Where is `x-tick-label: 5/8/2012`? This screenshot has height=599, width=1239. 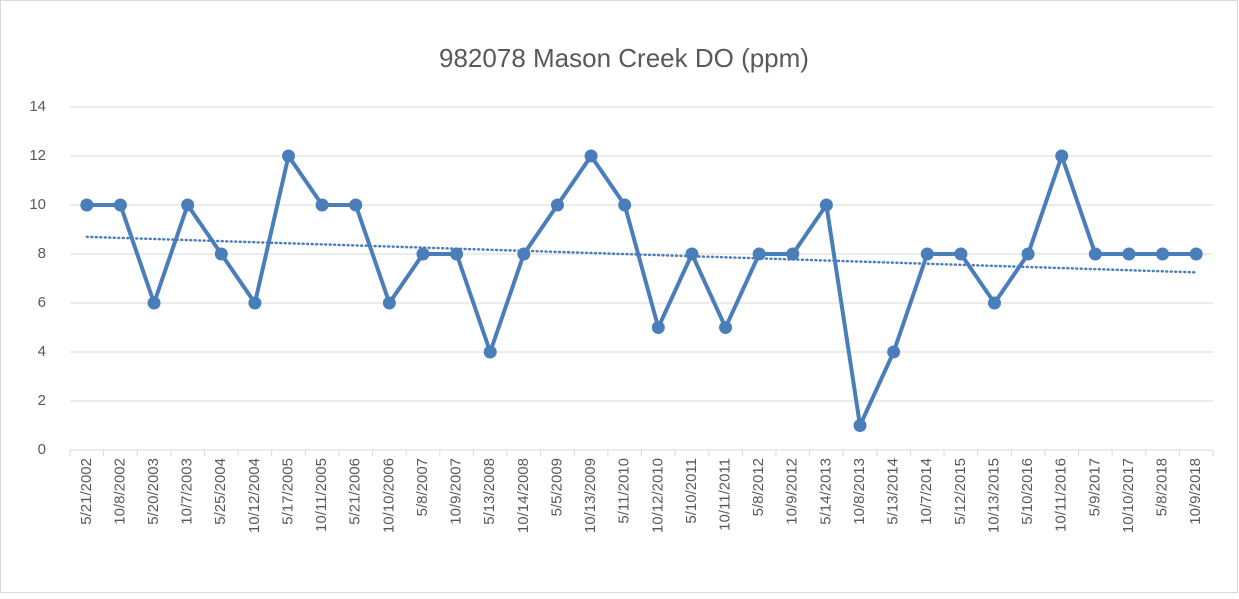 x-tick-label: 5/8/2012 is located at coordinates (758, 487).